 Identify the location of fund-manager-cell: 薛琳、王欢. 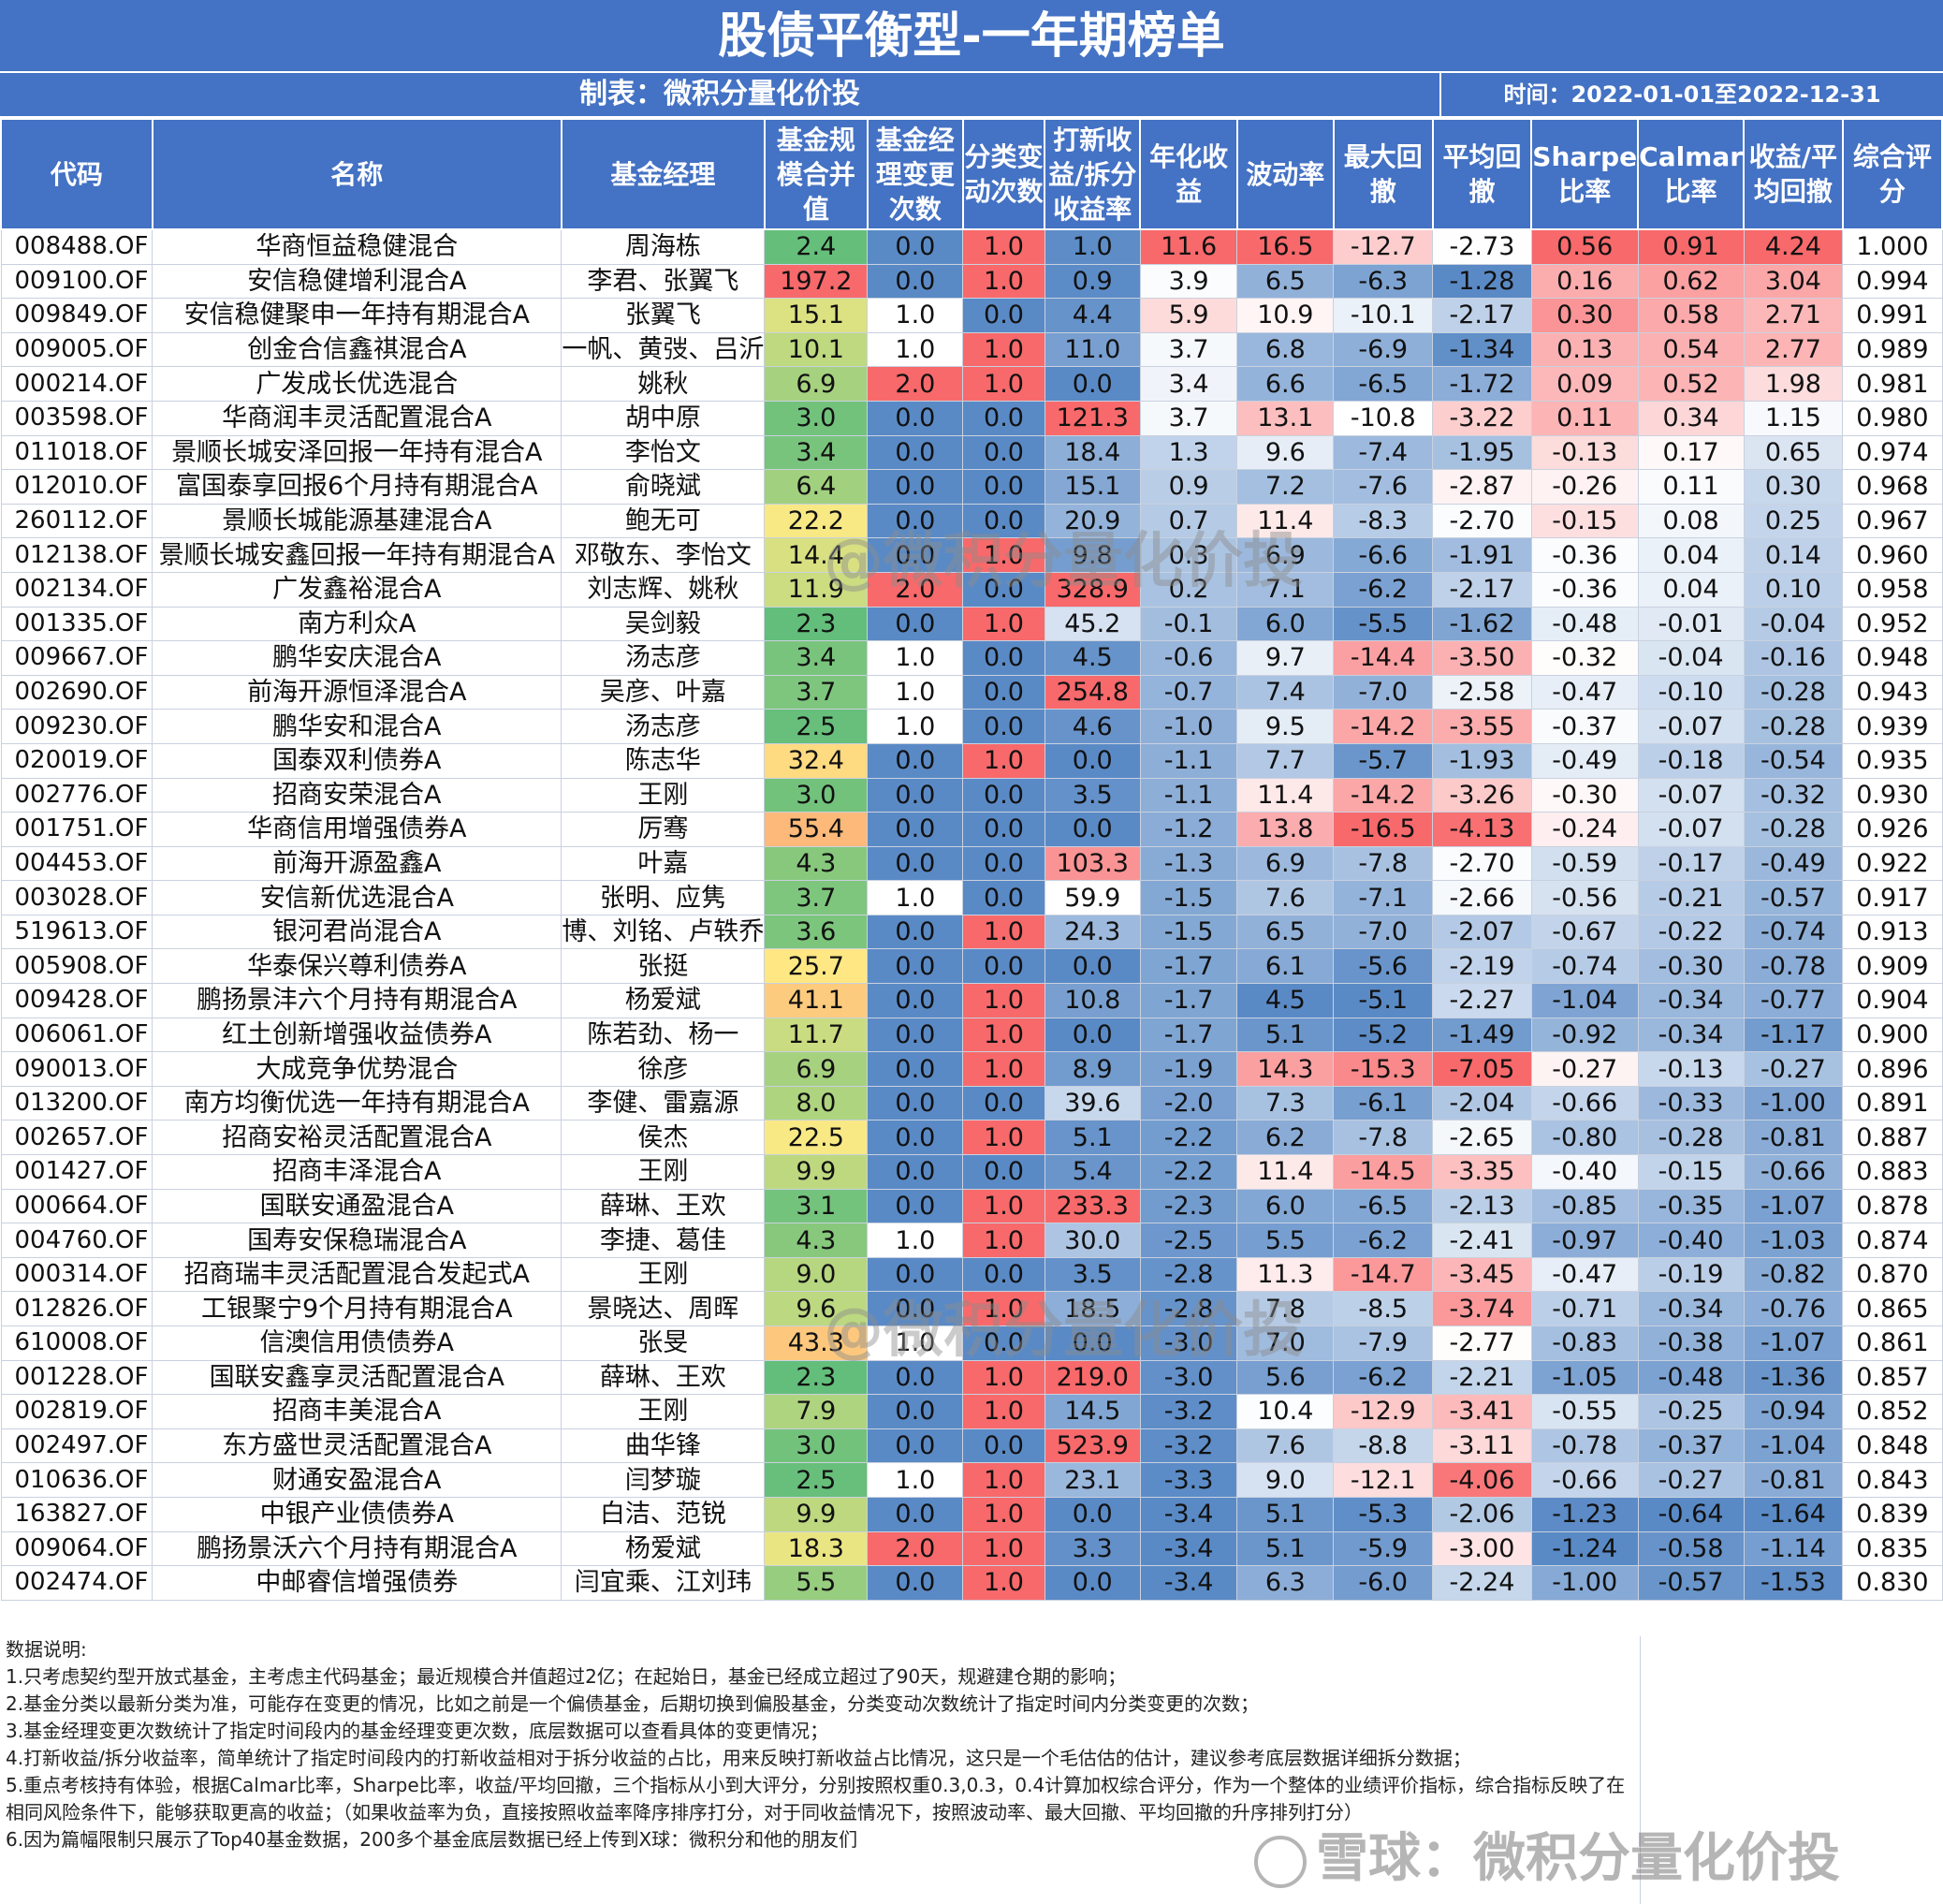
(664, 1377).